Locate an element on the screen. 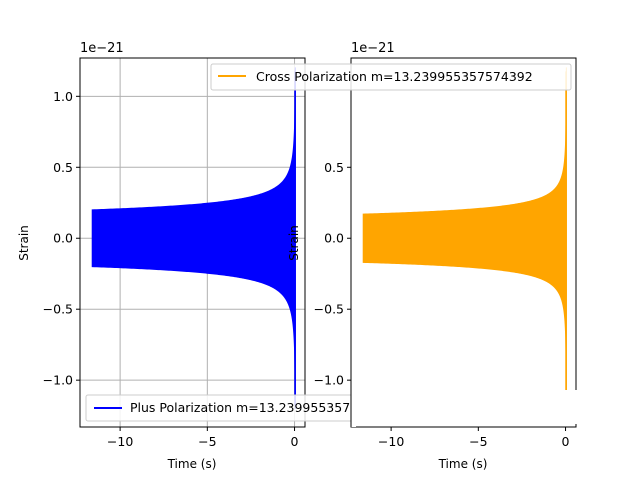  plus-ytick-label: 1.0 is located at coordinates (63, 96).